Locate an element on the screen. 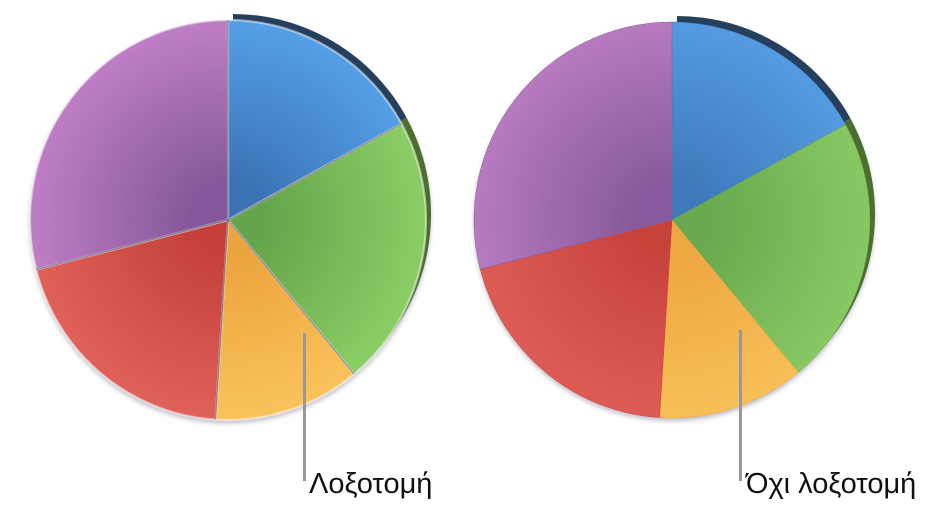  leader-line-bevel is located at coordinates (304, 407).